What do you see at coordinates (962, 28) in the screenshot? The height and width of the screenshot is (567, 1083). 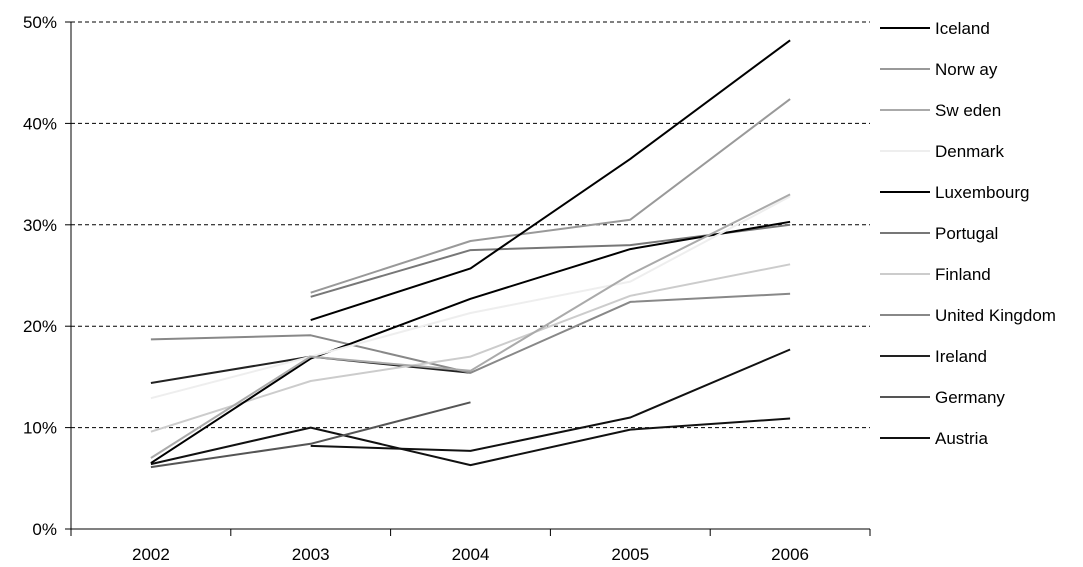 I see `legend-label: Iceland` at bounding box center [962, 28].